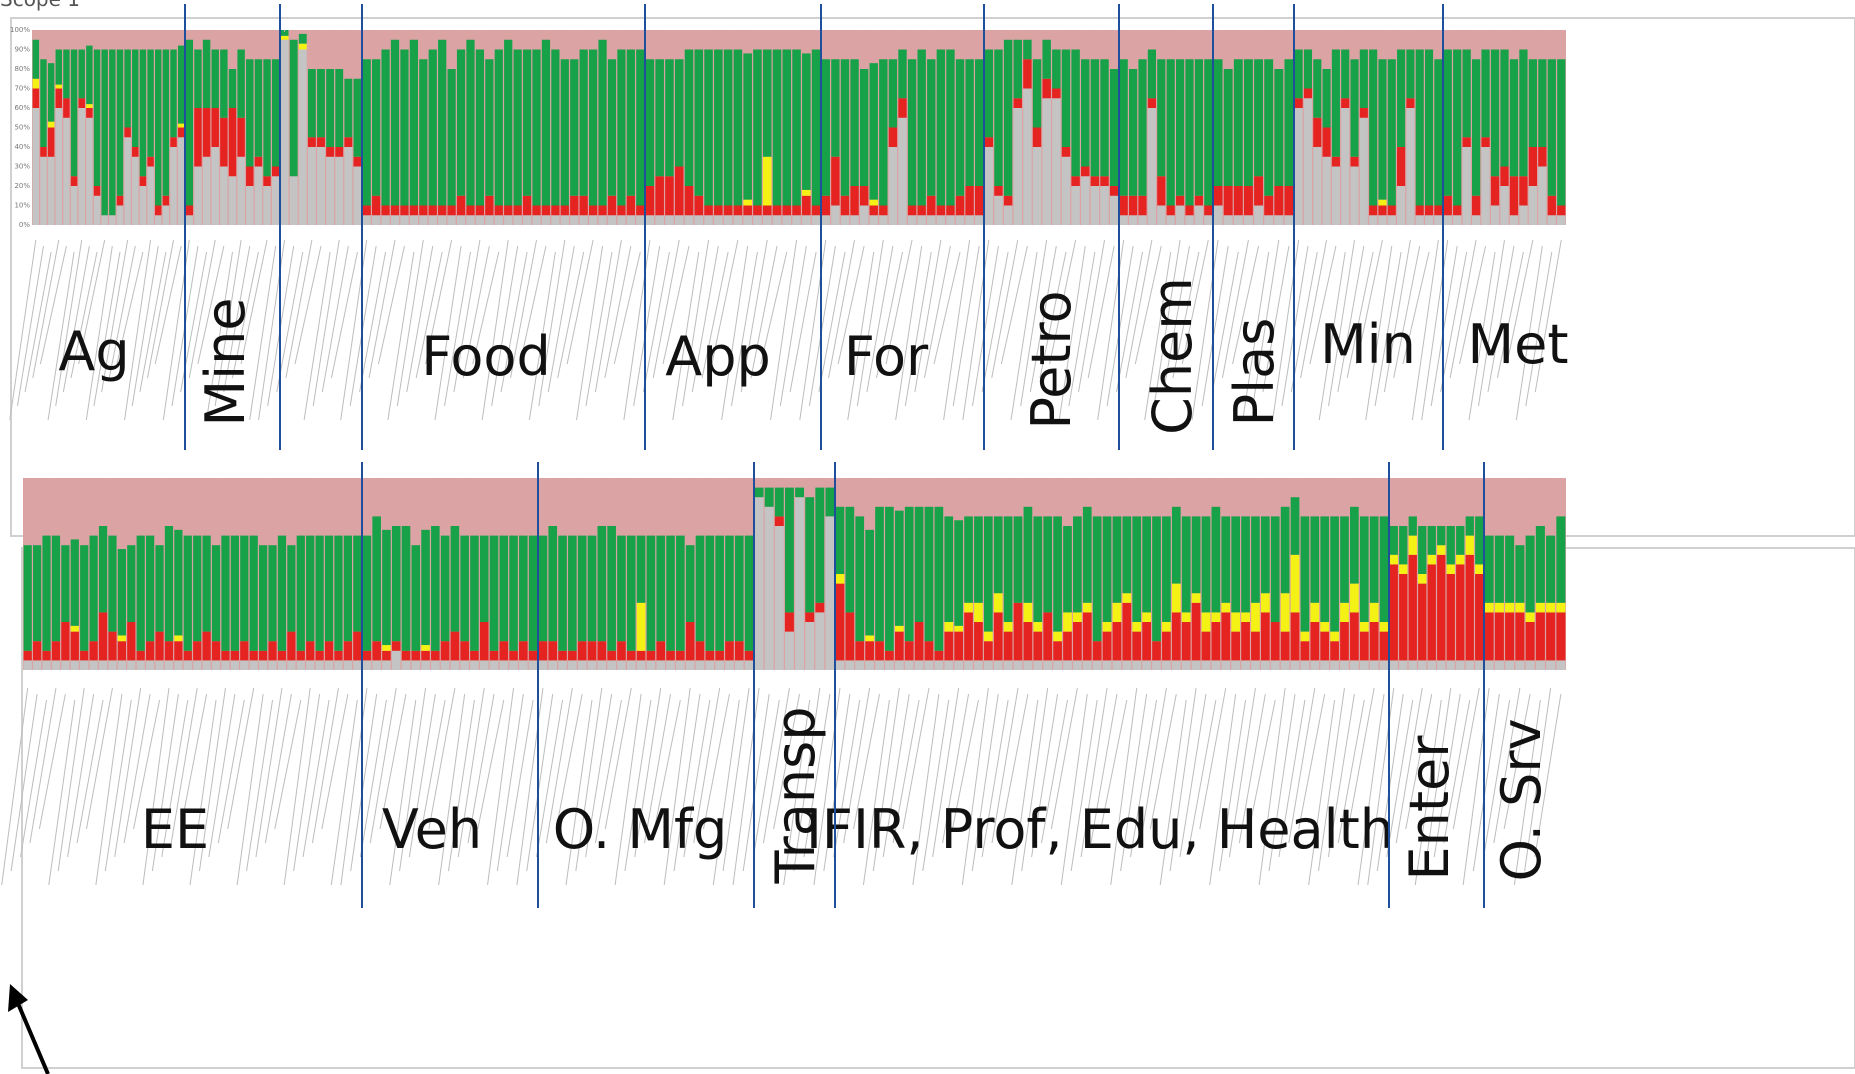  Describe the element at coordinates (640, 829) in the screenshot. I see `sector-label: O. Mfg` at that location.